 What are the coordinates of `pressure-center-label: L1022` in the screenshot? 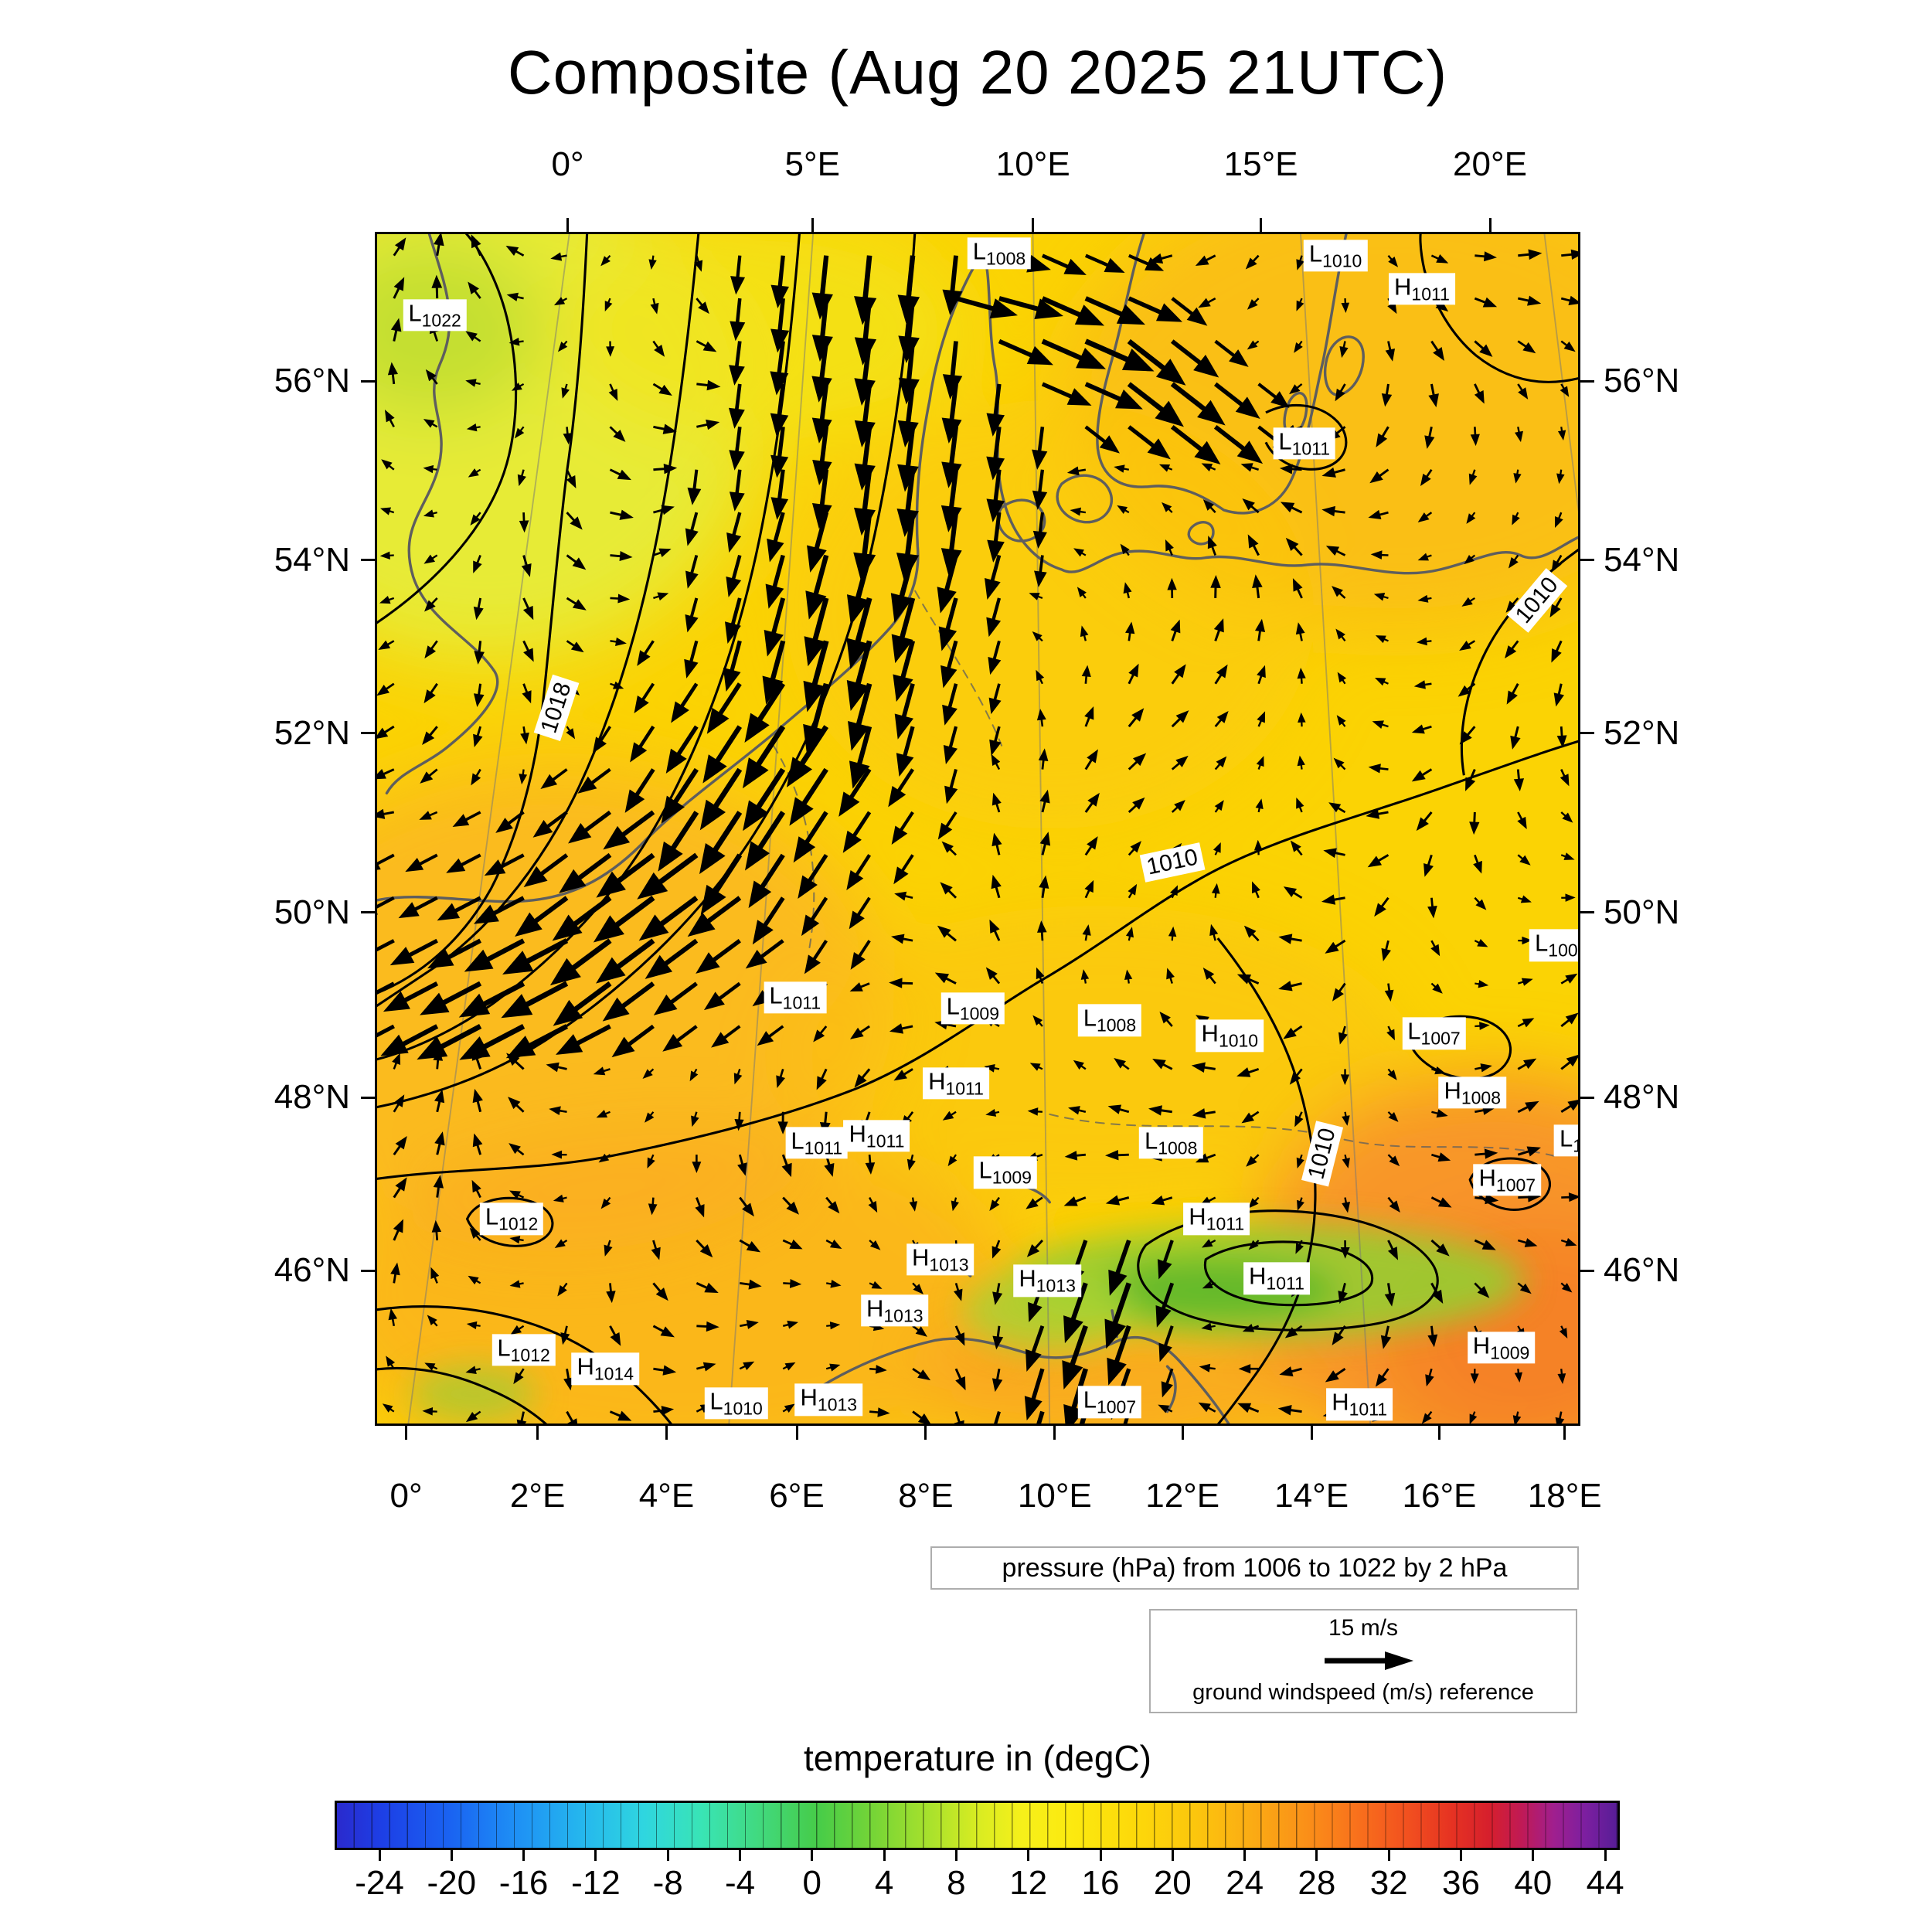 It's located at (435, 315).